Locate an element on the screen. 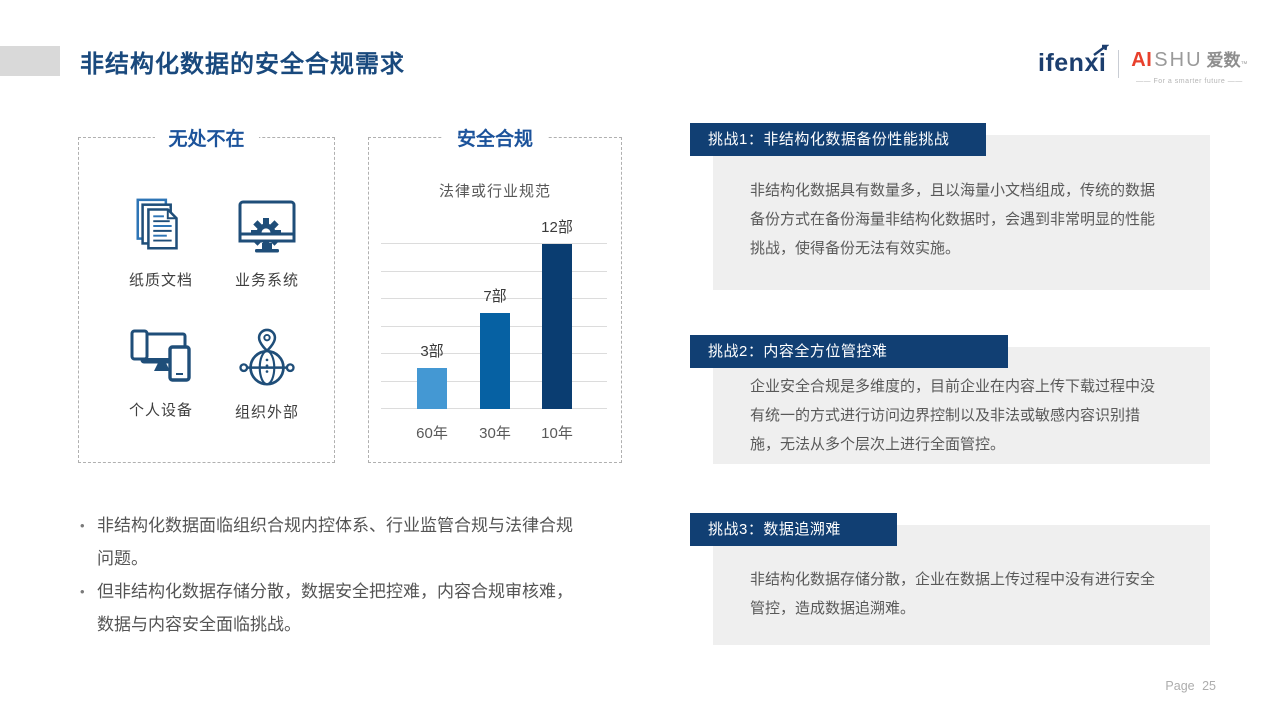  bar-value-label: 12部 is located at coordinates (557, 227).